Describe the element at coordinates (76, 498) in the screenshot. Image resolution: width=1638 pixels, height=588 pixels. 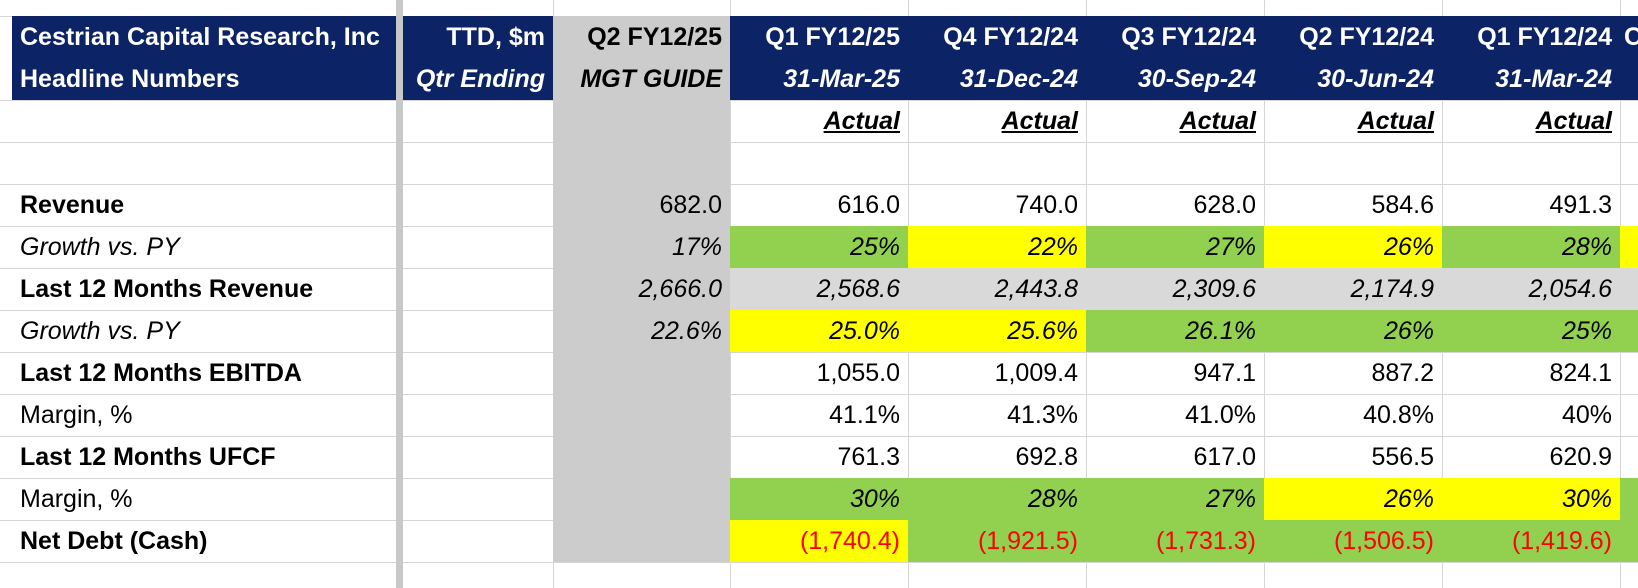
I see `row-label: Margin, %` at that location.